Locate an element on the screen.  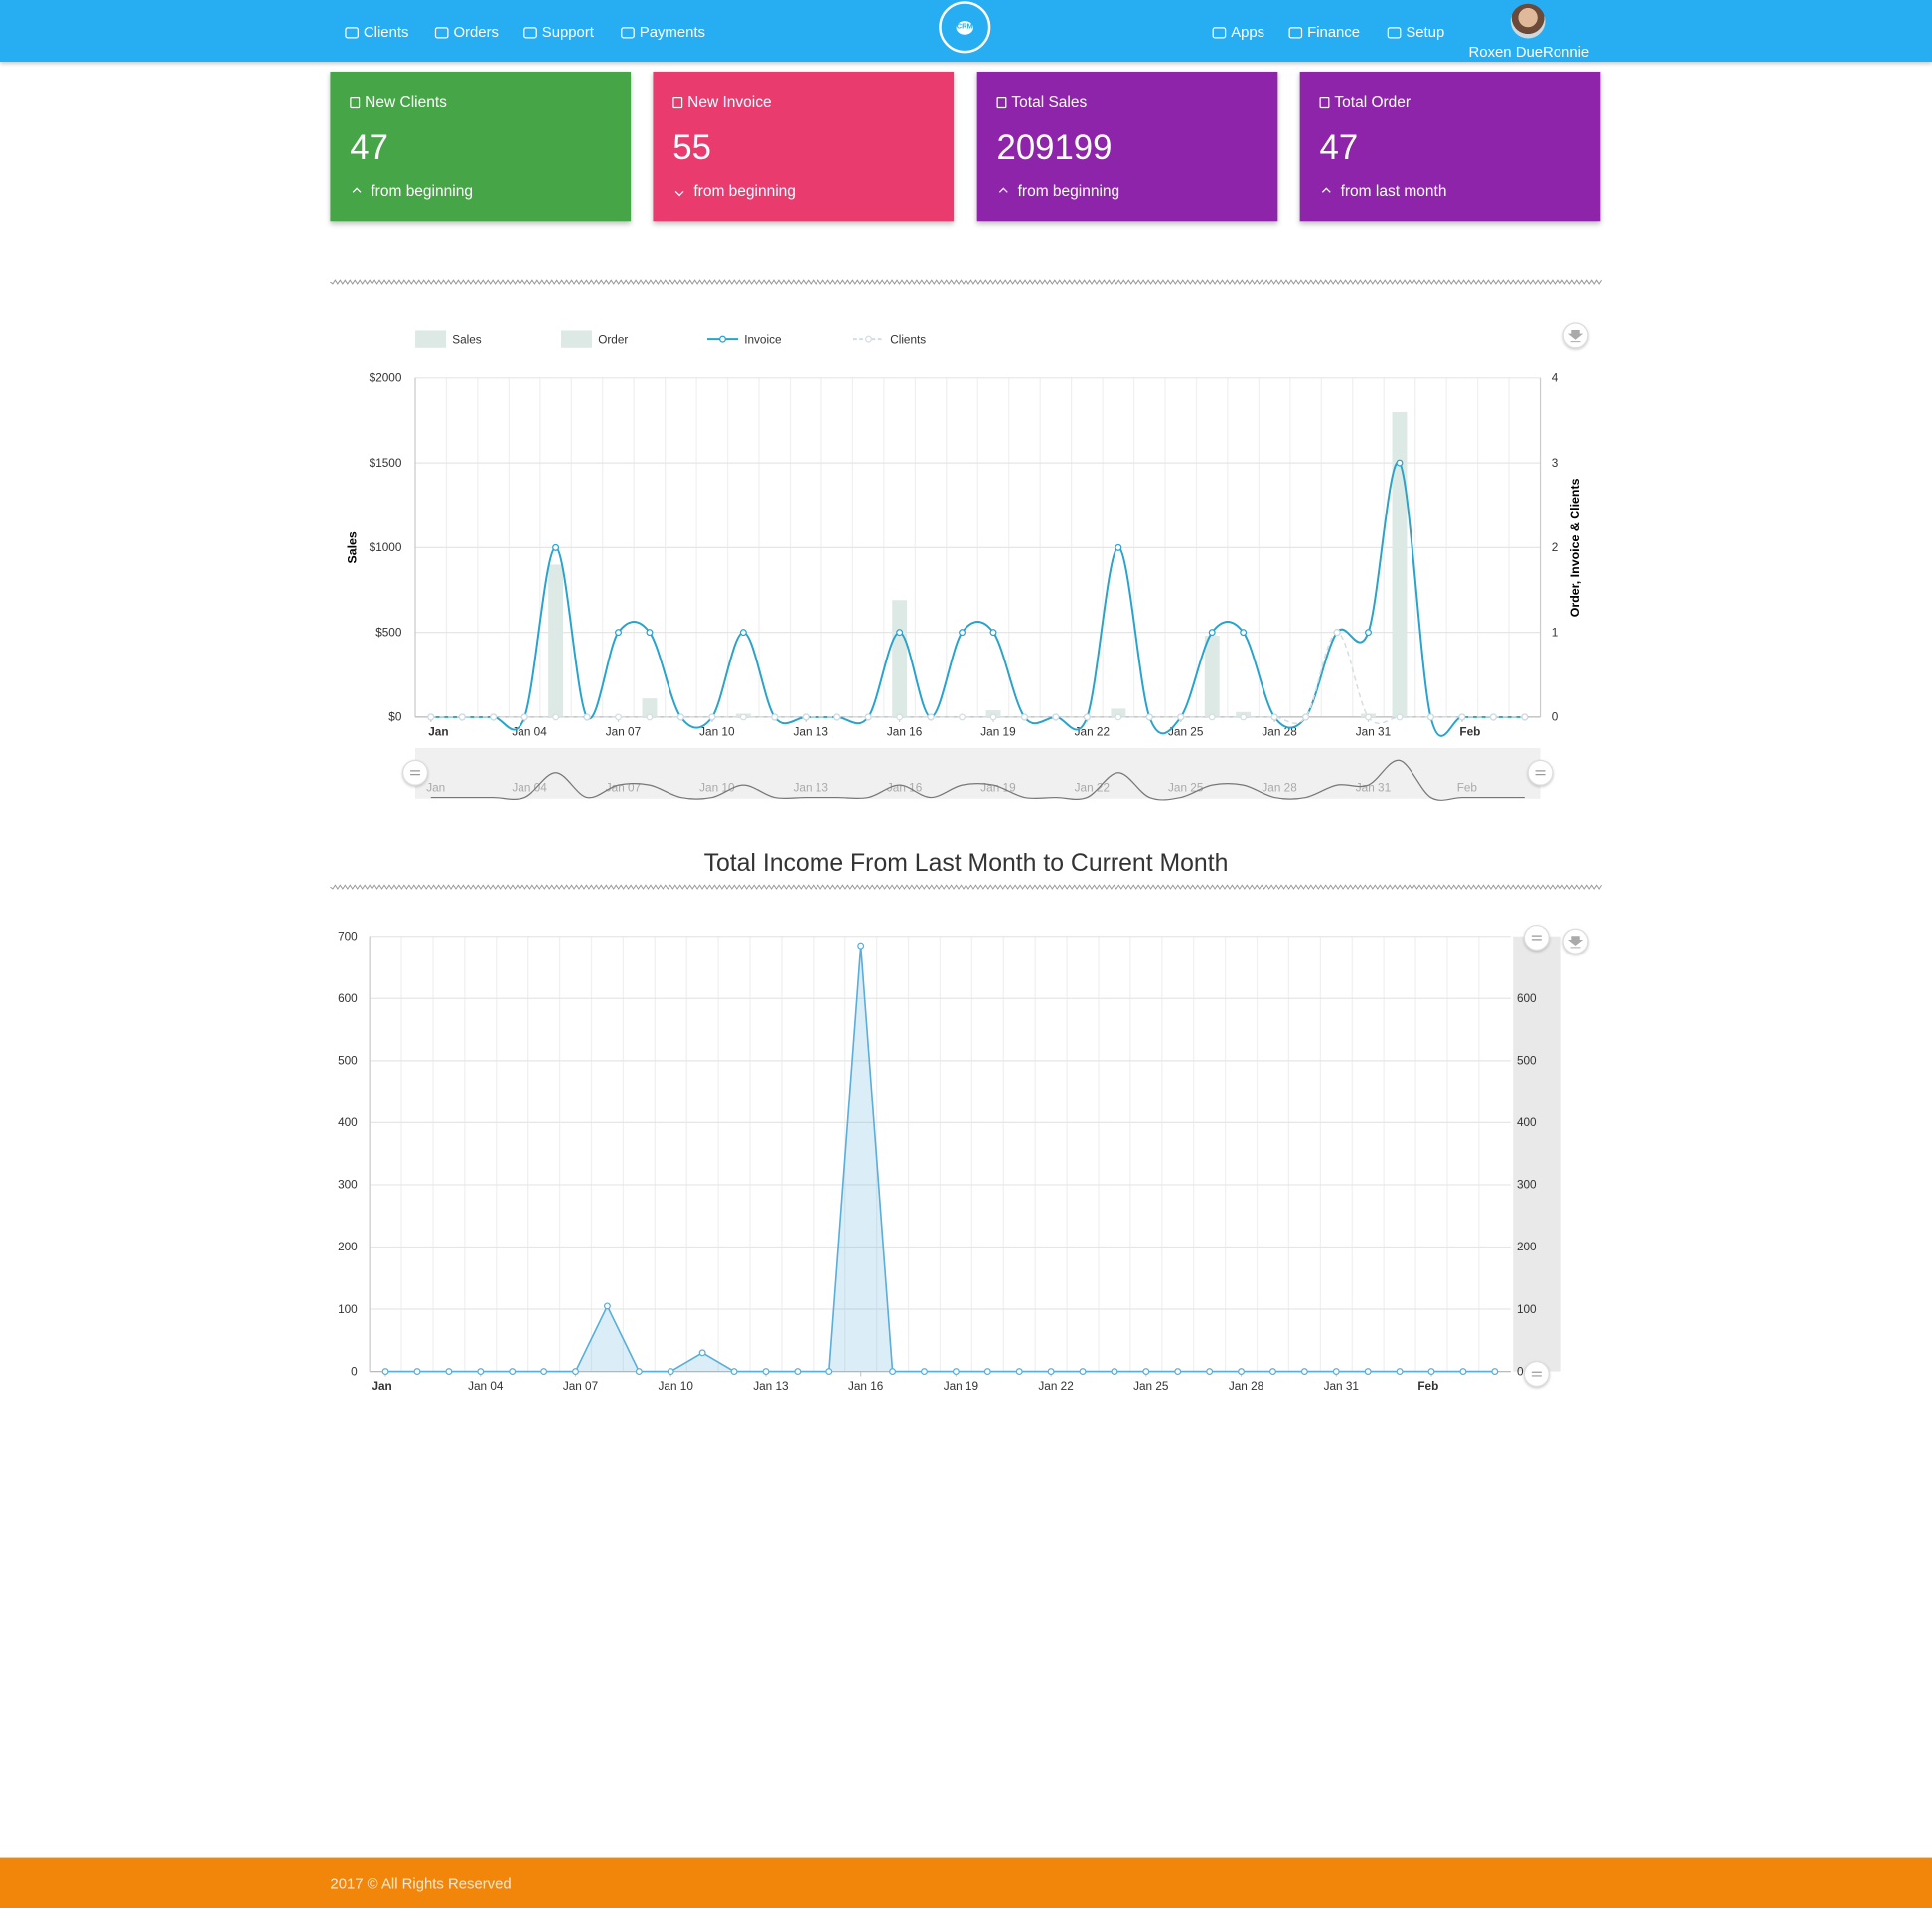
logo-text: CRM is located at coordinates (964, 28).